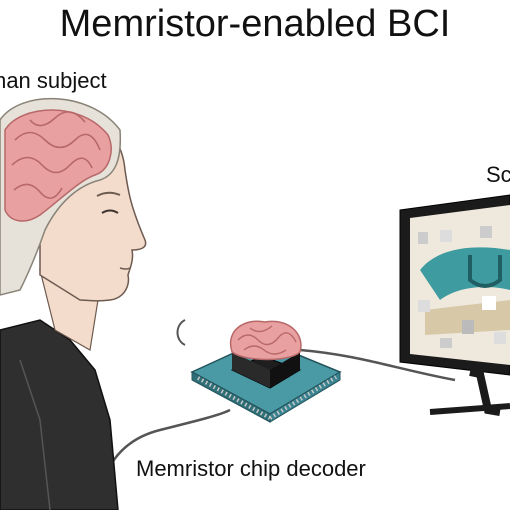  What do you see at coordinates (251, 468) in the screenshot?
I see `chip-decoder-label: Memristor chip decoder` at bounding box center [251, 468].